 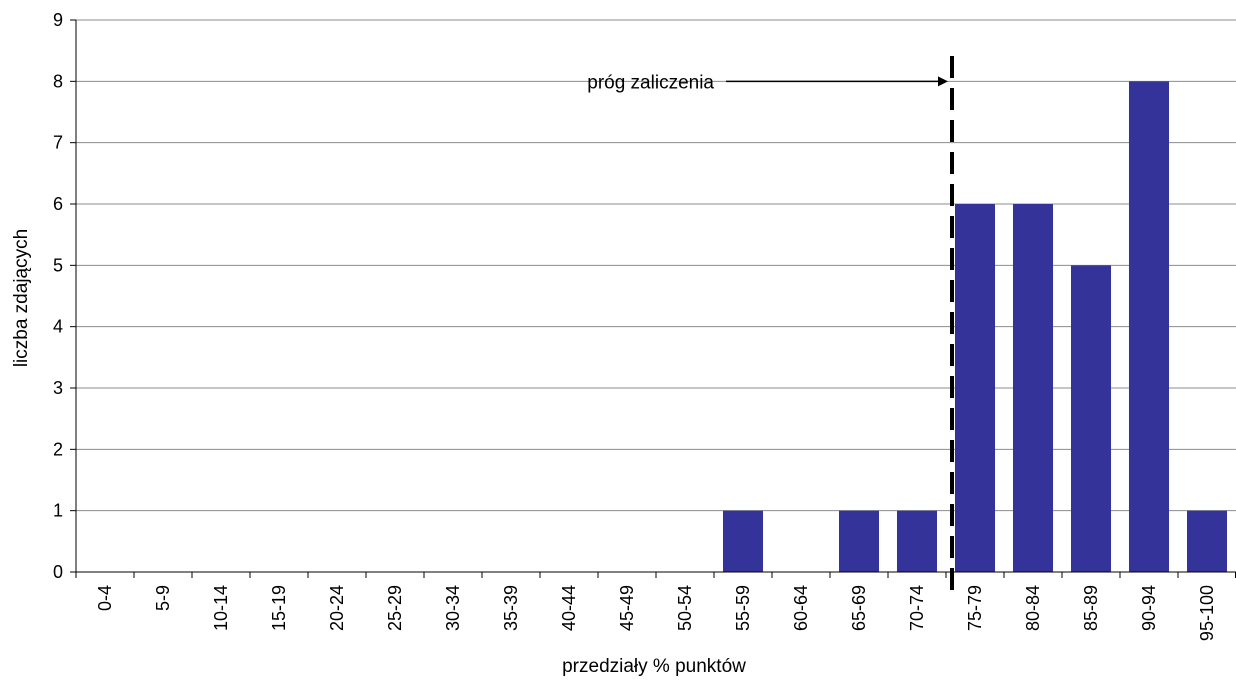 What do you see at coordinates (58, 511) in the screenshot?
I see `y-tick-label: 1` at bounding box center [58, 511].